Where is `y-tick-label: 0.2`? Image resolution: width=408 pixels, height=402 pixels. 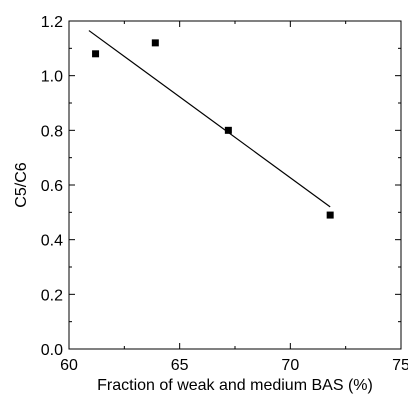 y-tick-label: 0.2 is located at coordinates (52, 295).